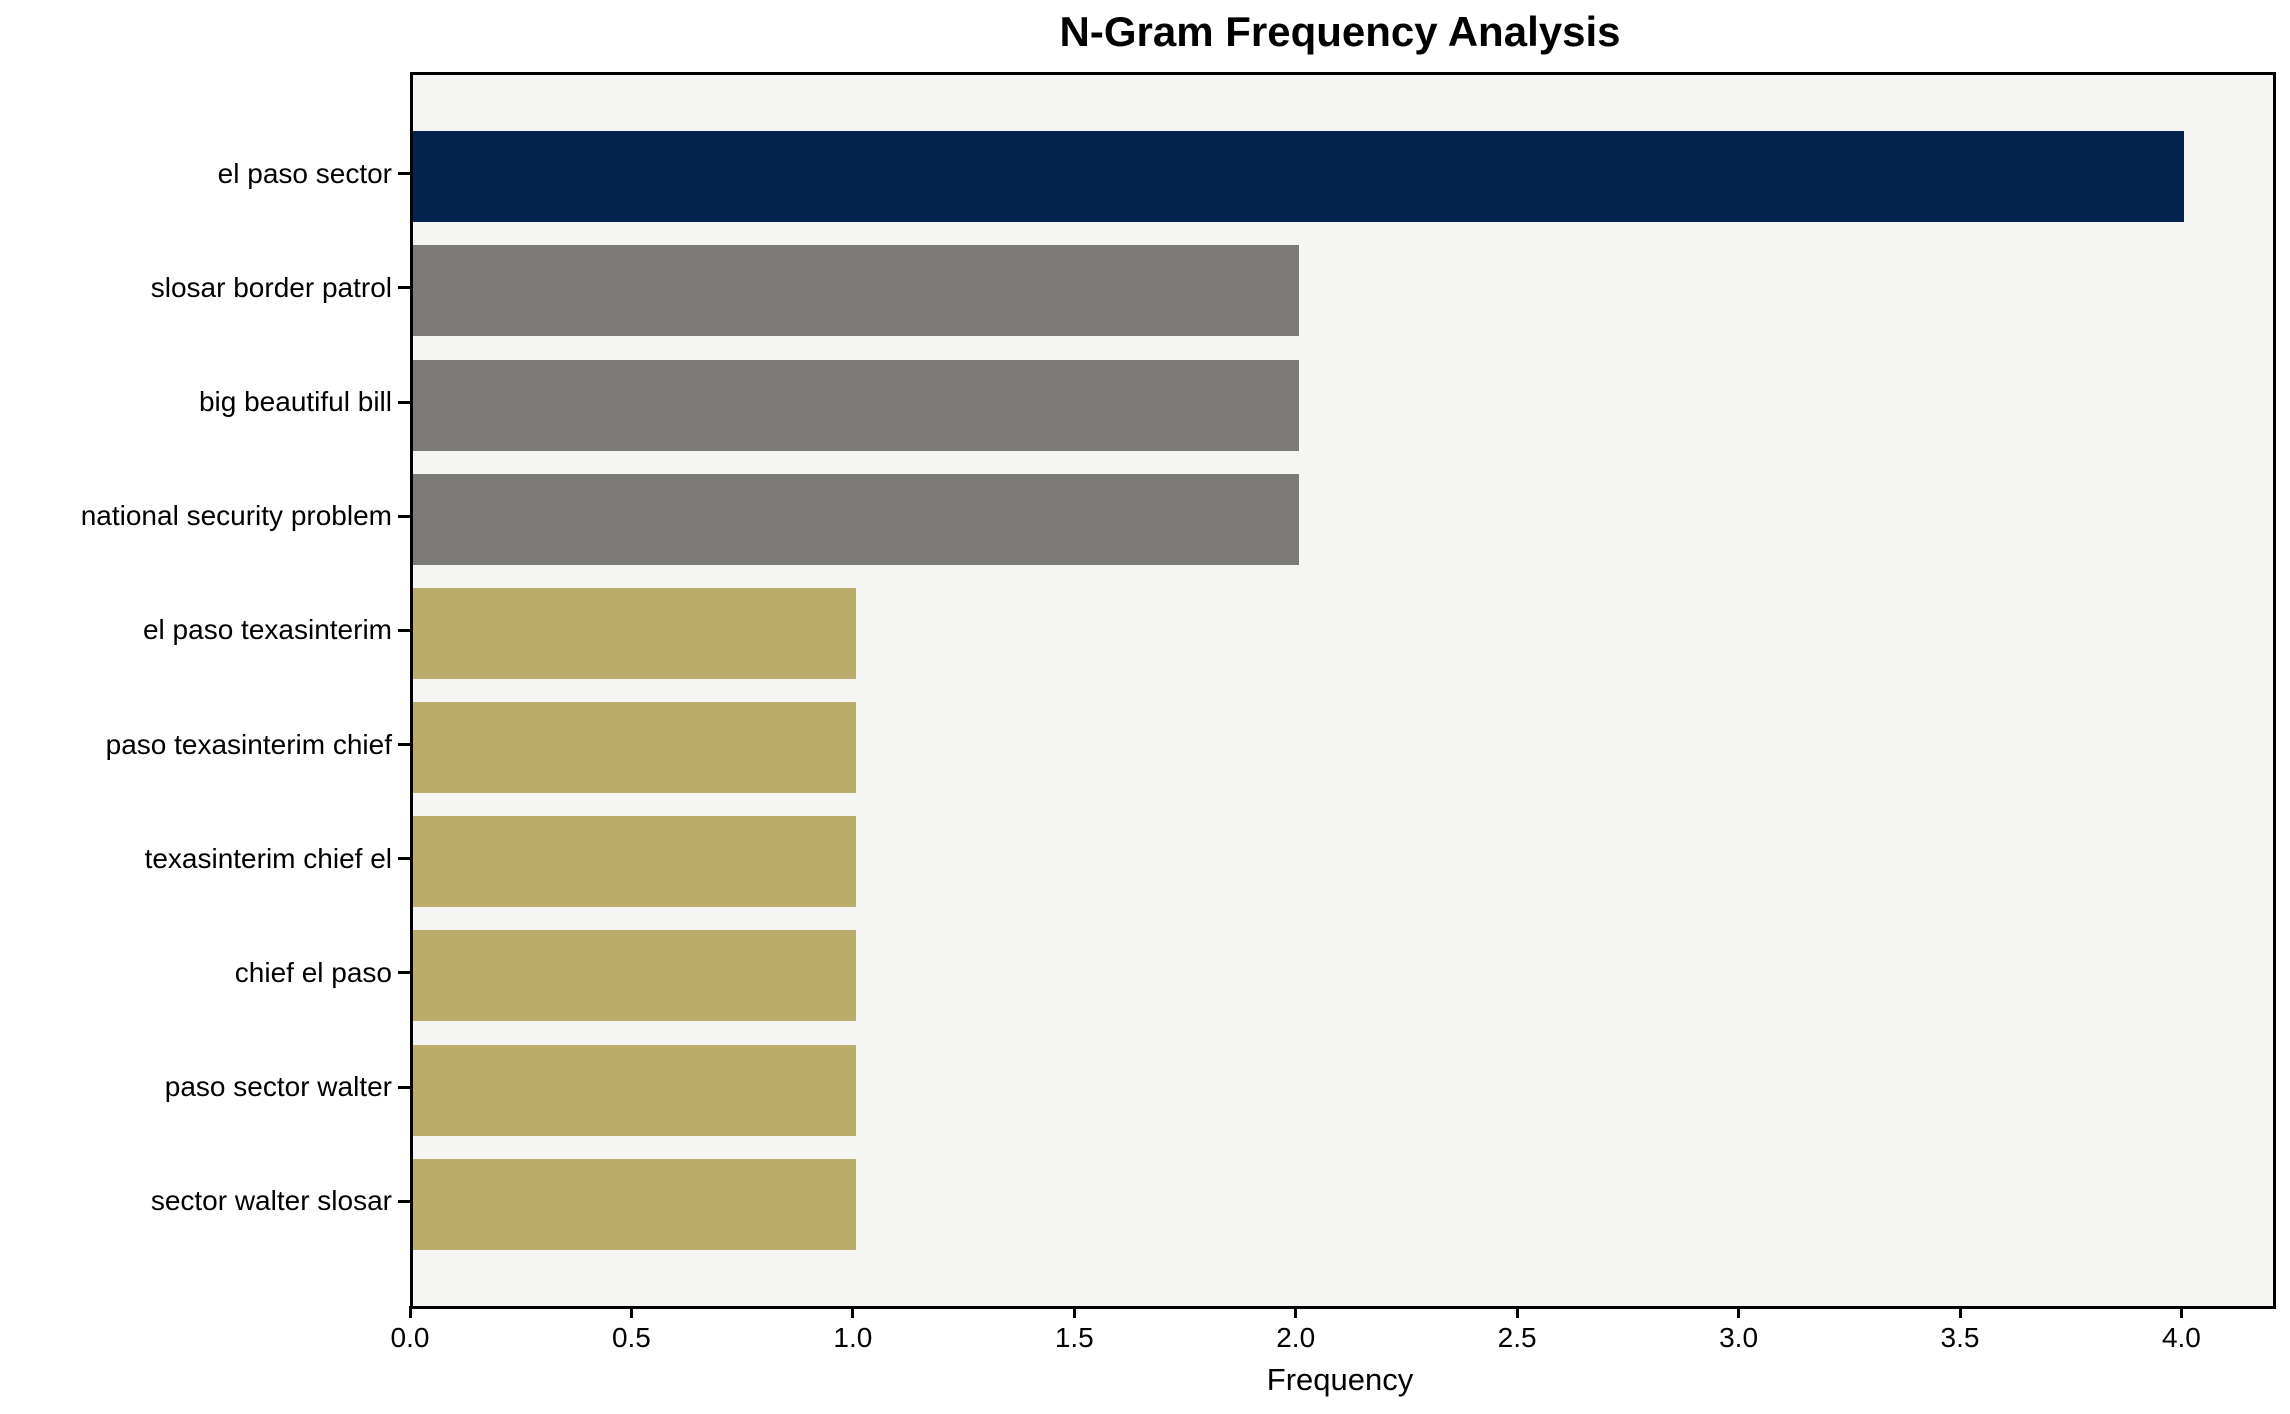 This screenshot has height=1414, width=2290. I want to click on y-tick-label: chief el paso, so click(313, 972).